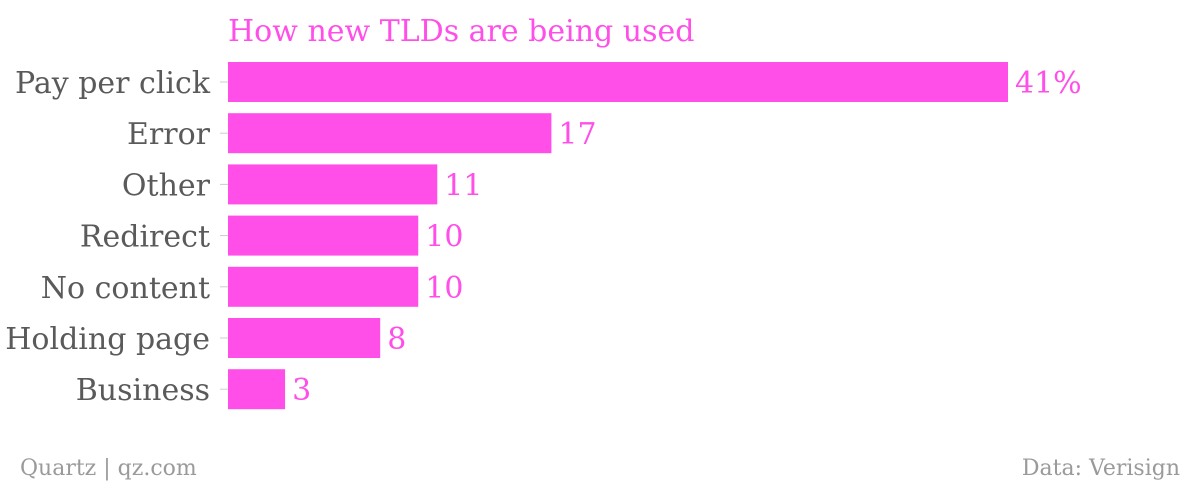  What do you see at coordinates (125, 288) in the screenshot?
I see `category-label: No content` at bounding box center [125, 288].